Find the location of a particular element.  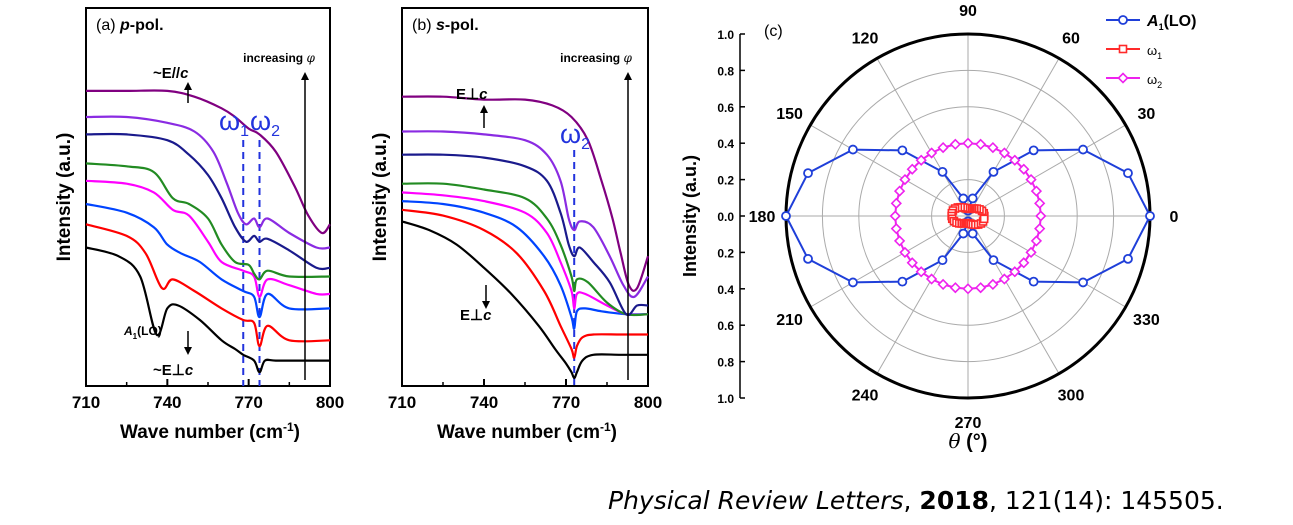

mode-label: A1(LO) is located at coordinates (142, 332).